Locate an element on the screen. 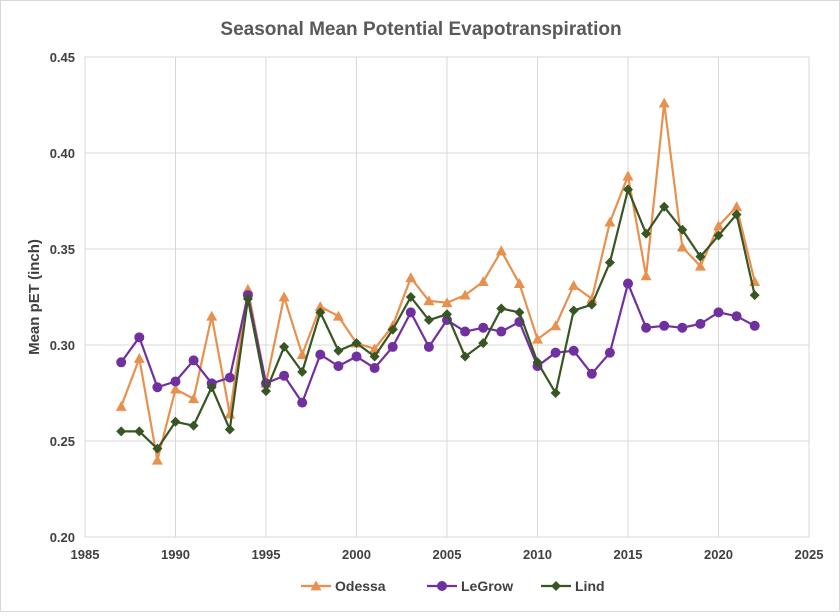 The width and height of the screenshot is (840, 616). y-tick-label: 0.45 is located at coordinates (62, 57).